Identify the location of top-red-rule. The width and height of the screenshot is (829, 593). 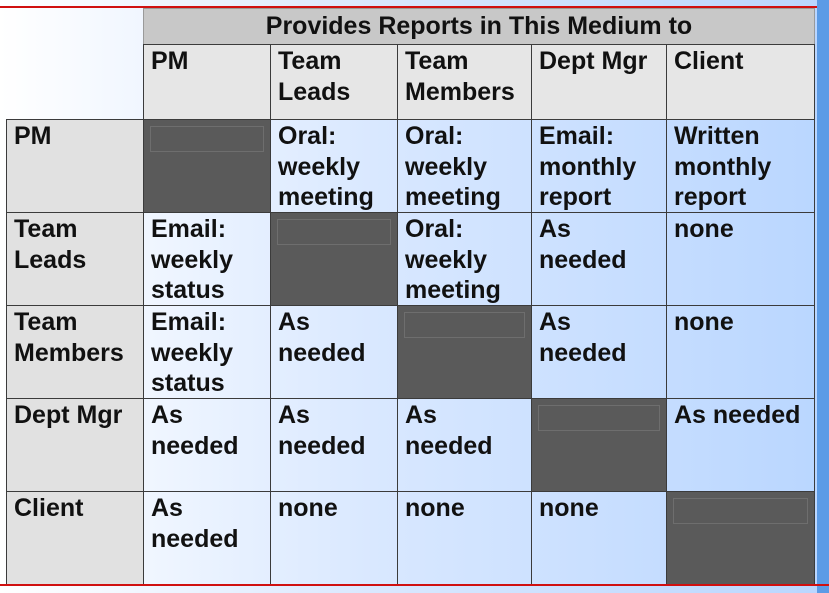
(414, 7).